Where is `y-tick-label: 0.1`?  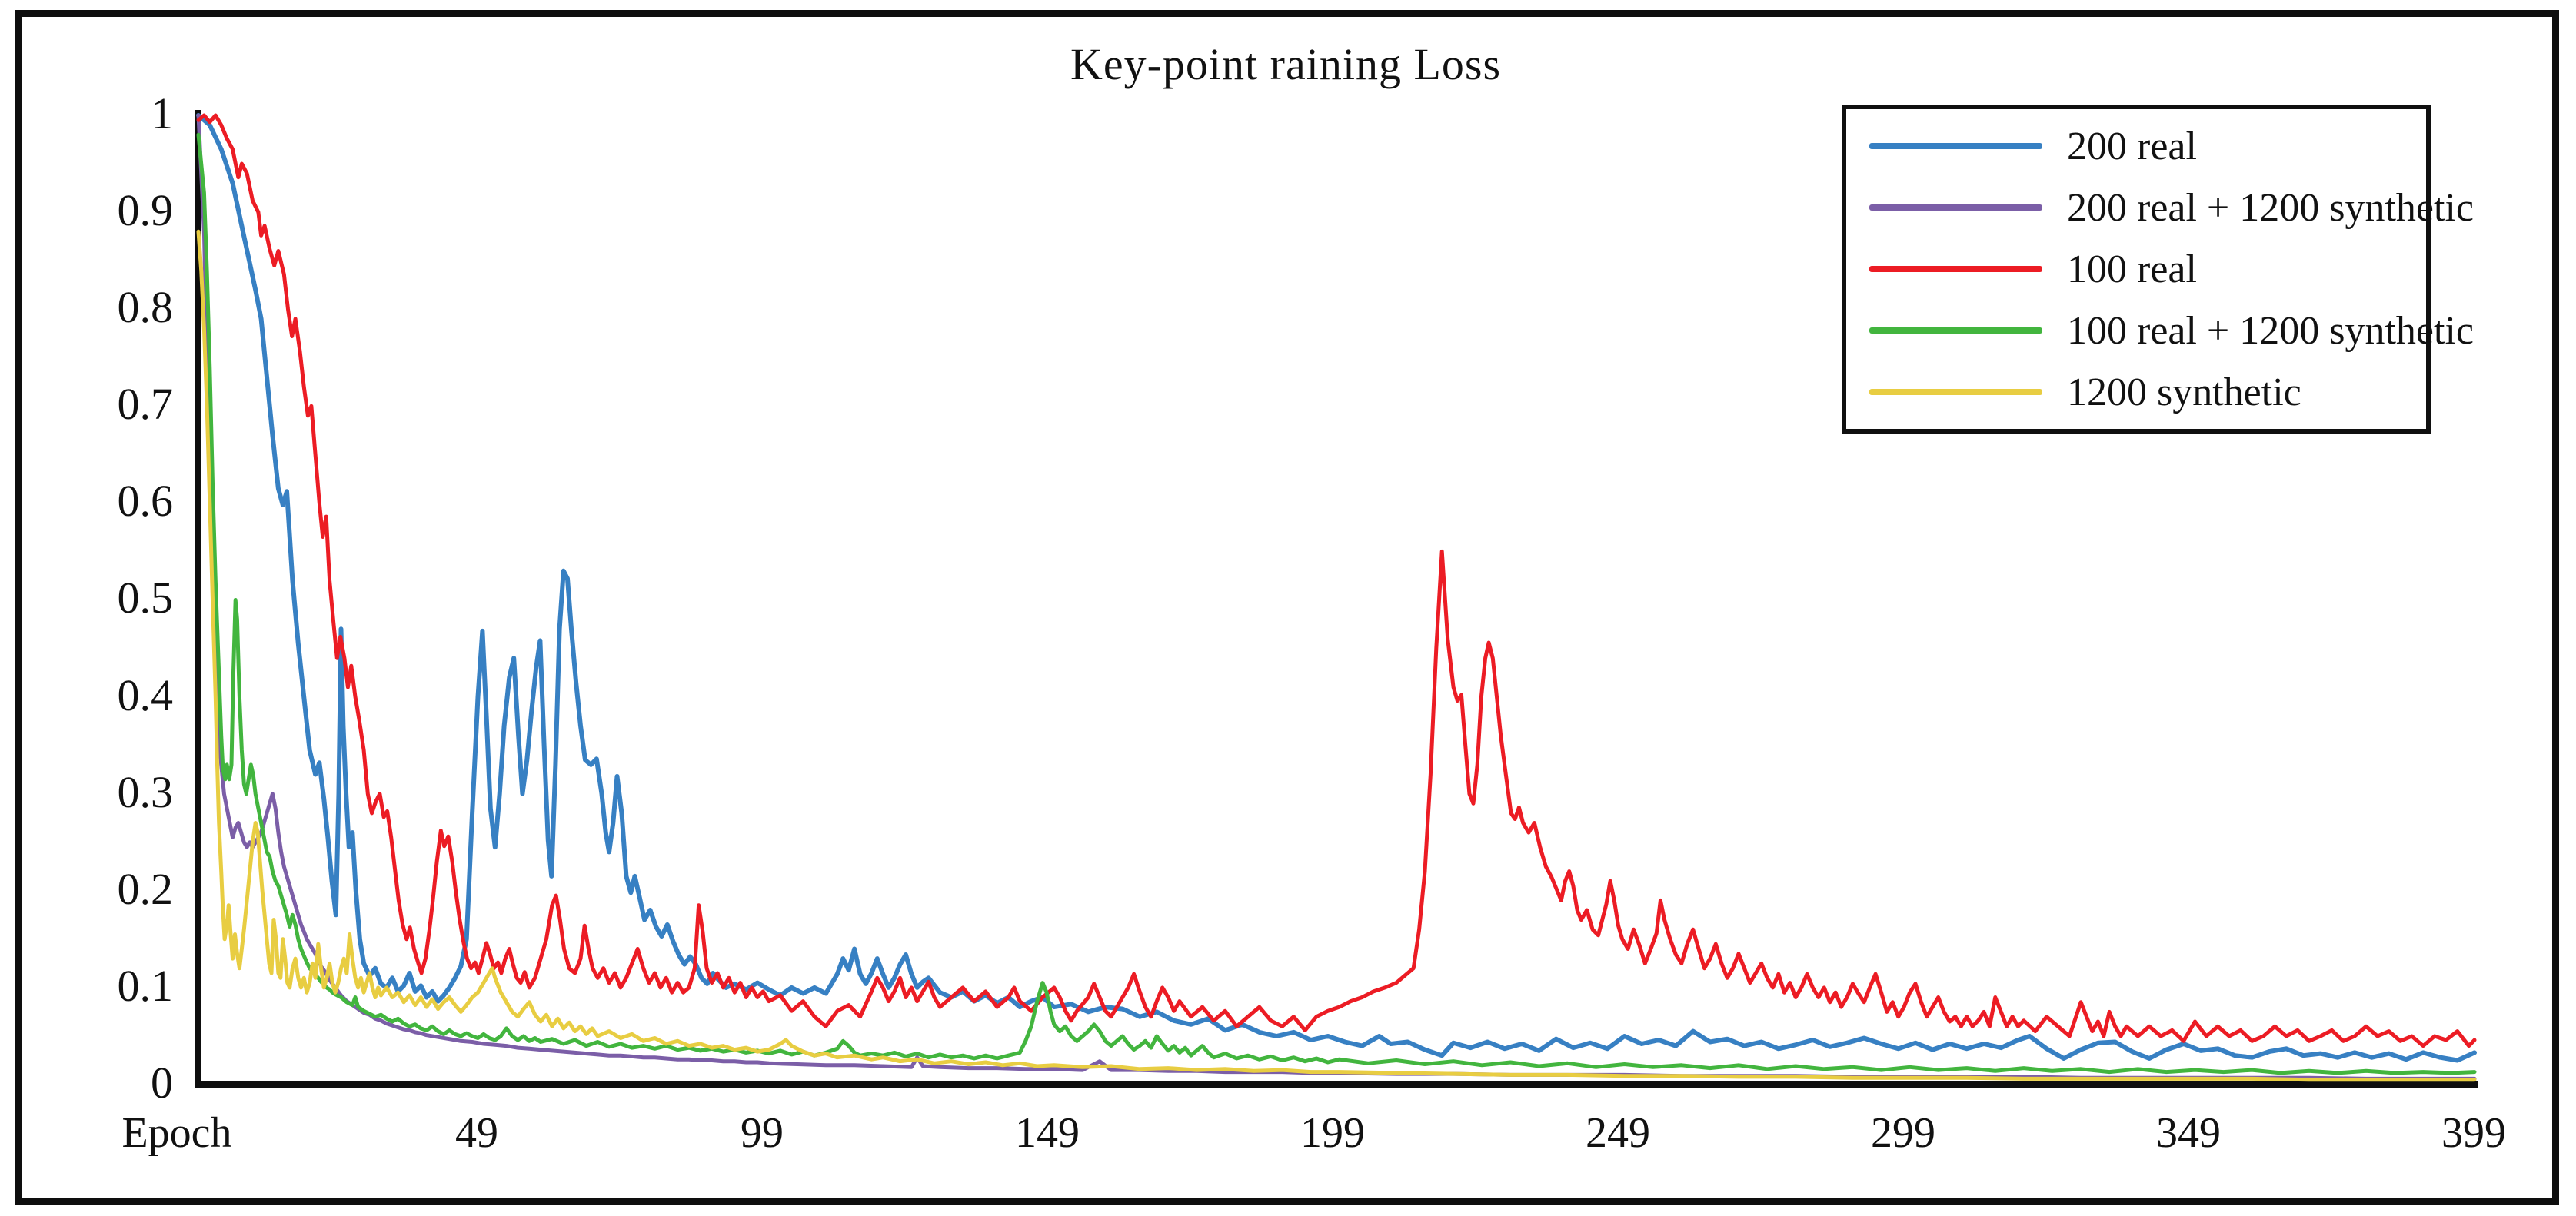
y-tick-label: 0.1 is located at coordinates (145, 986).